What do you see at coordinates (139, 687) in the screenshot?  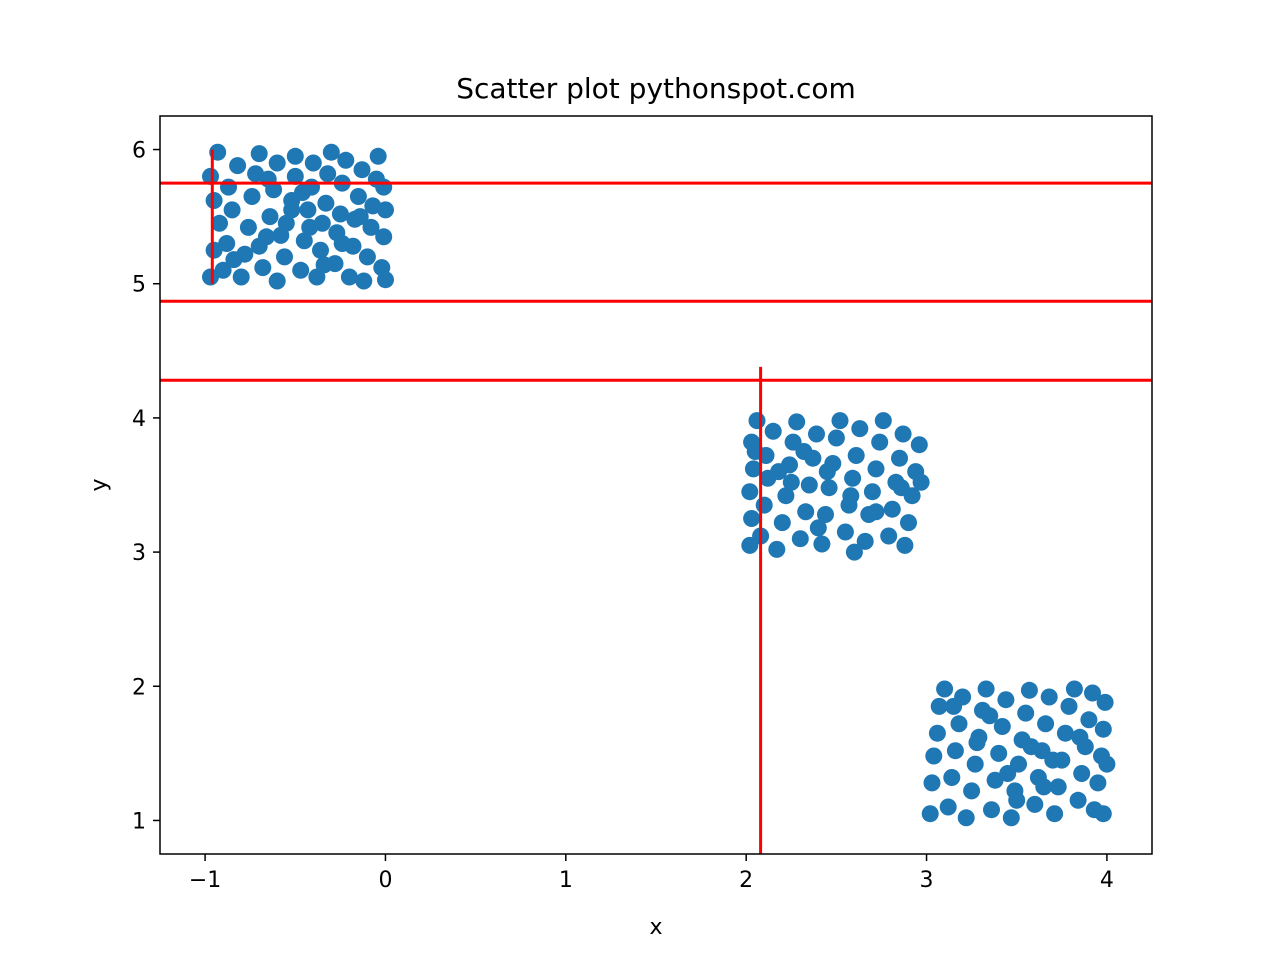 I see `y-tick-label: 2` at bounding box center [139, 687].